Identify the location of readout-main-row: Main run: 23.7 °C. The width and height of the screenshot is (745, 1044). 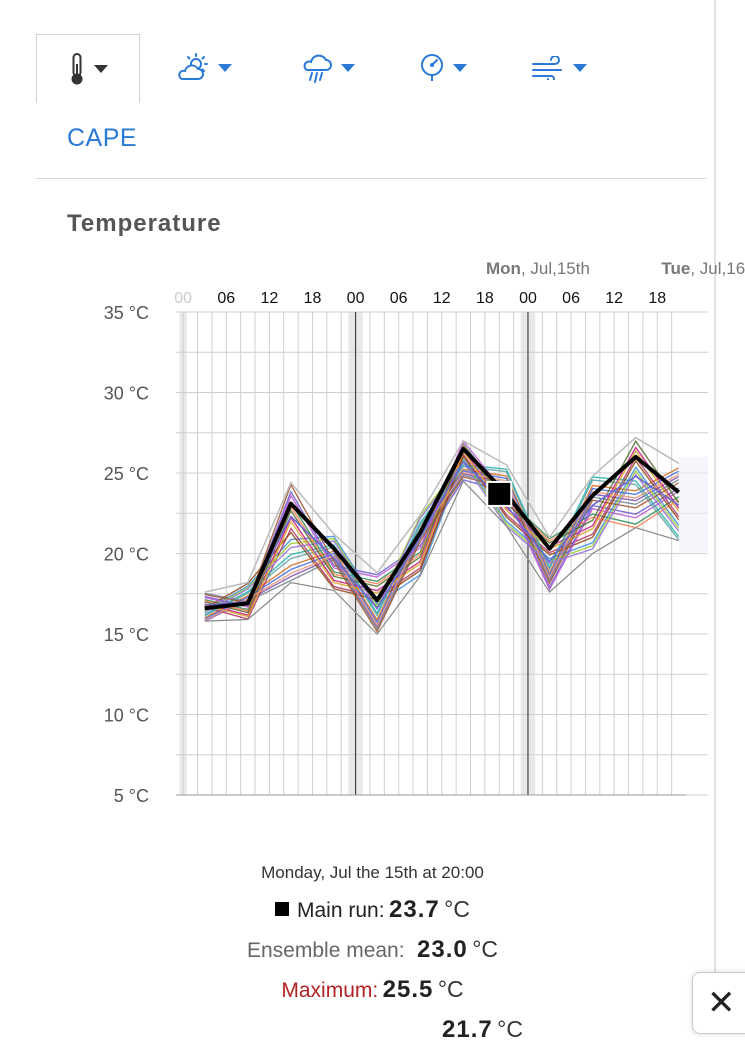
(372, 910).